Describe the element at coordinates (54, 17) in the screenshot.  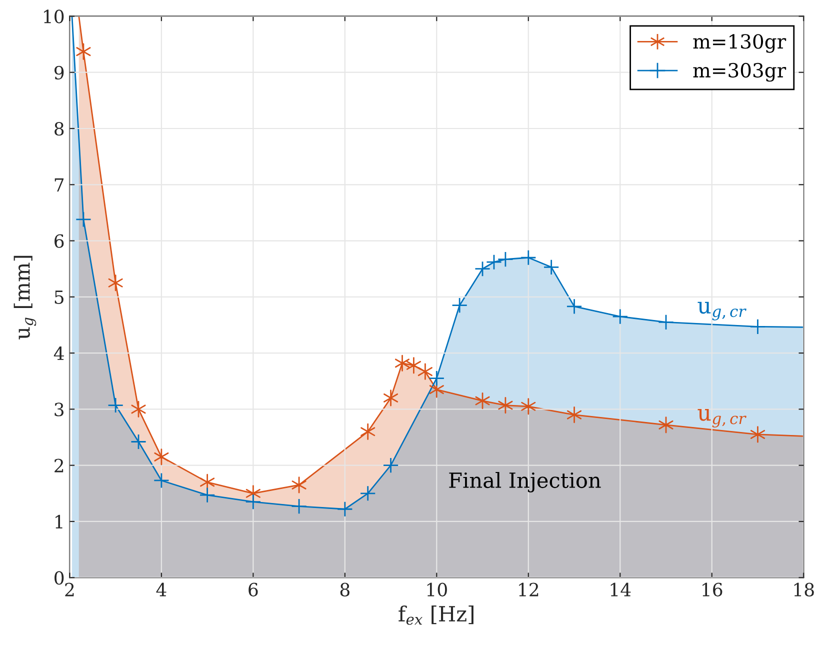
I see `y-tick-label: 10` at that location.